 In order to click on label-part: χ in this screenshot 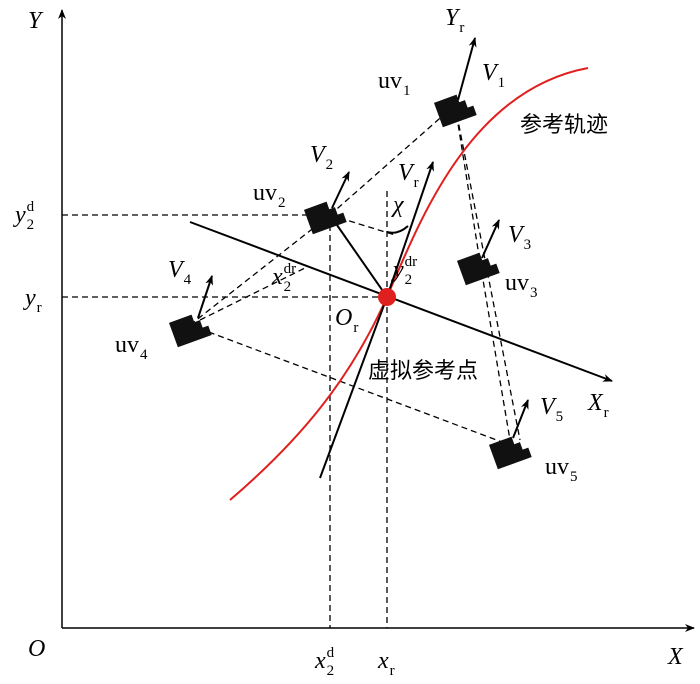, I will do `click(398, 205)`.